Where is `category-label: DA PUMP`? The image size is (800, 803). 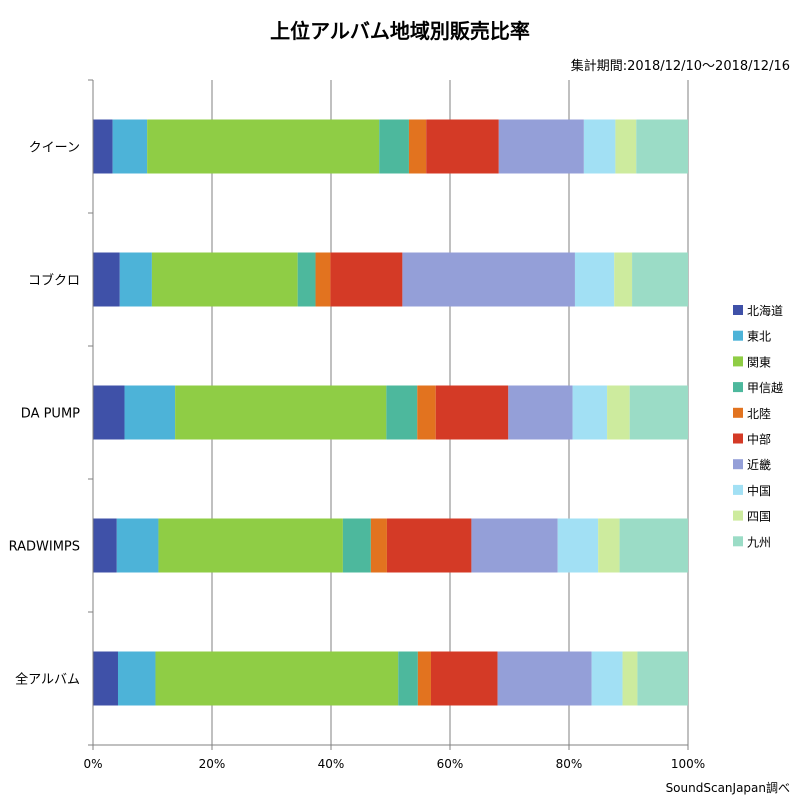
category-label: DA PUMP is located at coordinates (50, 414).